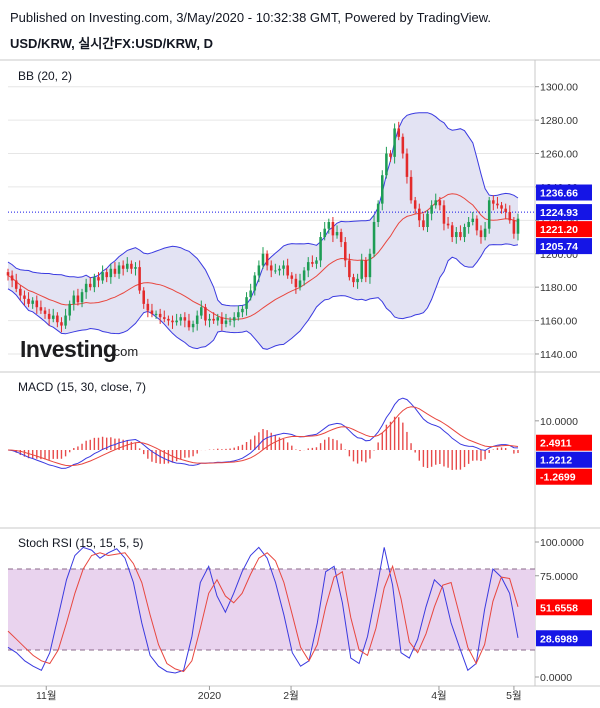  What do you see at coordinates (559, 247) in the screenshot?
I see `price-badge-text: 1205.74` at bounding box center [559, 247].